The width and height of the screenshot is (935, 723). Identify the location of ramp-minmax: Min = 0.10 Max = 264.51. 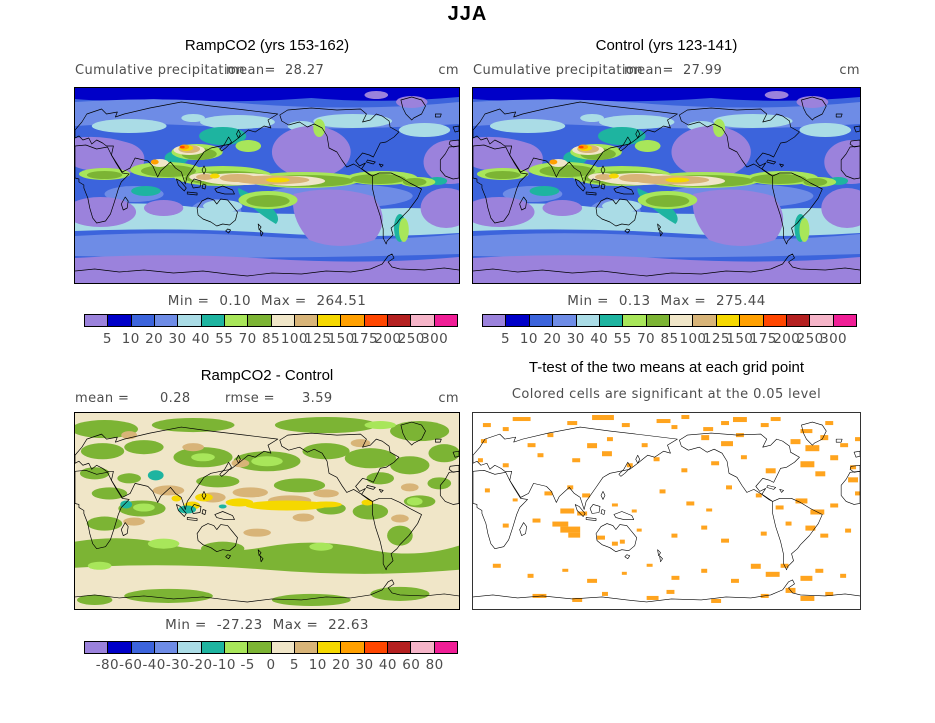
(267, 301).